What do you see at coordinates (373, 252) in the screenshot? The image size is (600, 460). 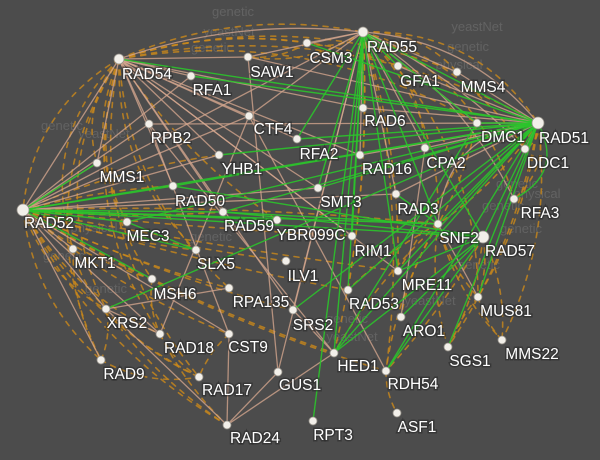 I see `node-label-RIM1: RIM1` at bounding box center [373, 252].